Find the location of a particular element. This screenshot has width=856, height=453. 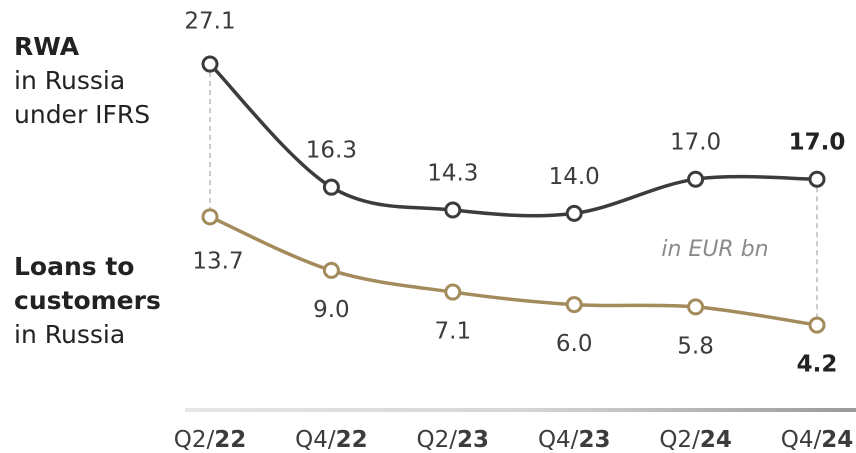

legend-name: Loans to customers is located at coordinates (87, 283).